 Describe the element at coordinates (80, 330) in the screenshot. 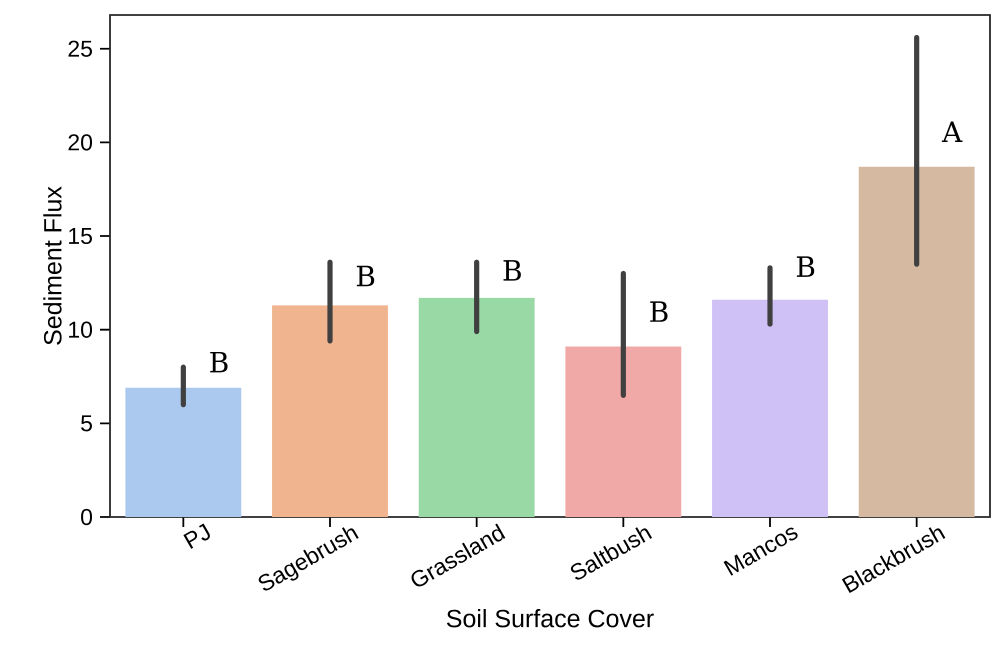

I see `y-tick-label: 10` at that location.